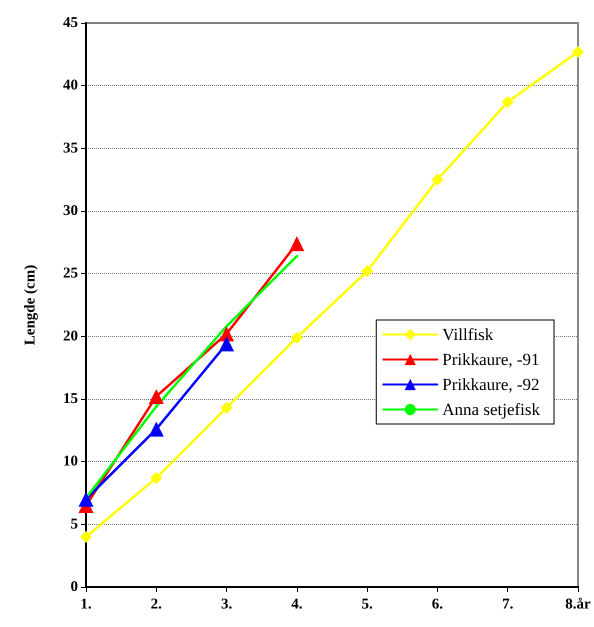 The image size is (594, 627). Describe the element at coordinates (70, 274) in the screenshot. I see `y-tick-label: 25` at that location.